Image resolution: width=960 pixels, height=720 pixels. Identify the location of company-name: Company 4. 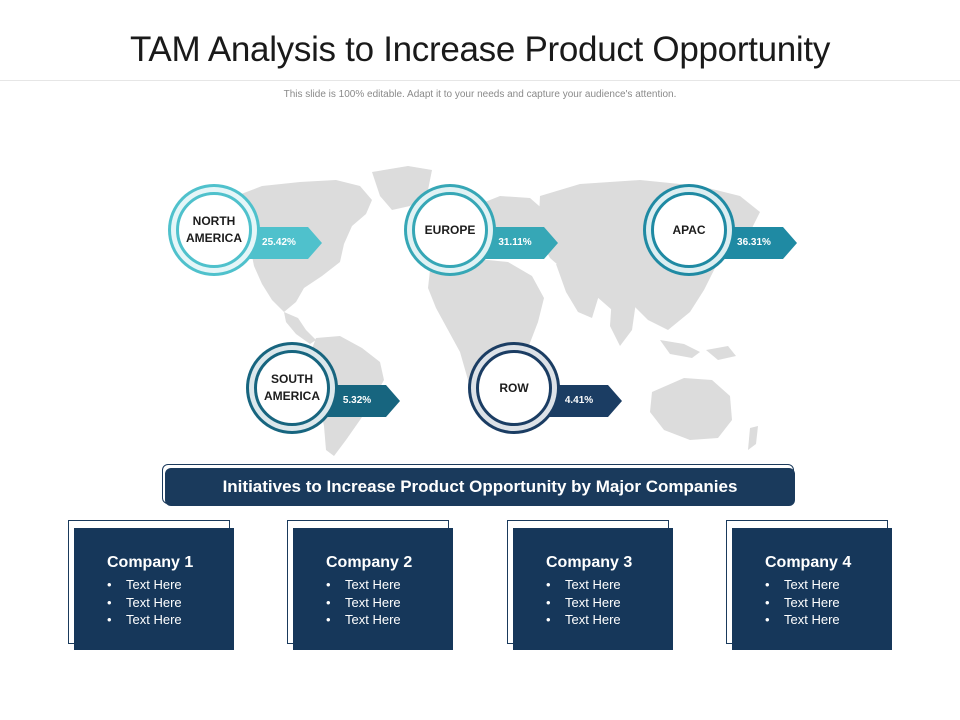
(808, 562).